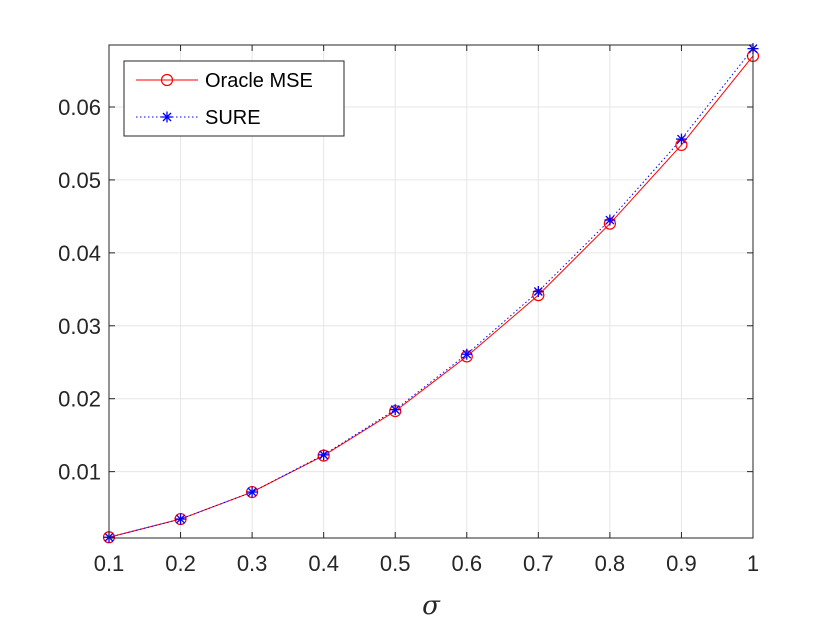 This screenshot has height=623, width=830. Describe the element at coordinates (259, 81) in the screenshot. I see `legend-label-oracle-mse: Oracle MSE` at that location.